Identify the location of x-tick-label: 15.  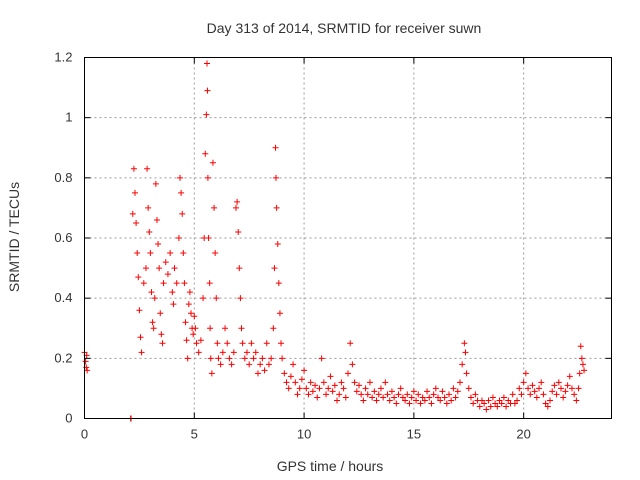
(414, 434).